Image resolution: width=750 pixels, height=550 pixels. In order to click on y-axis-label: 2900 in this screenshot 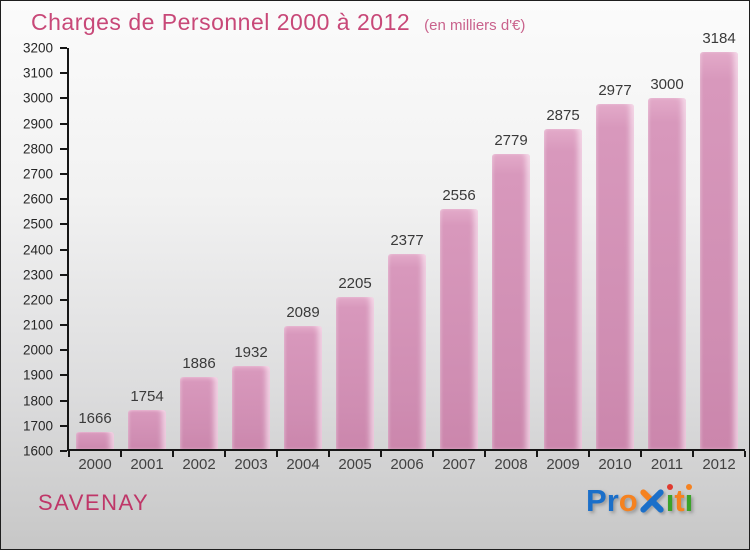, I will do `click(37, 124)`.